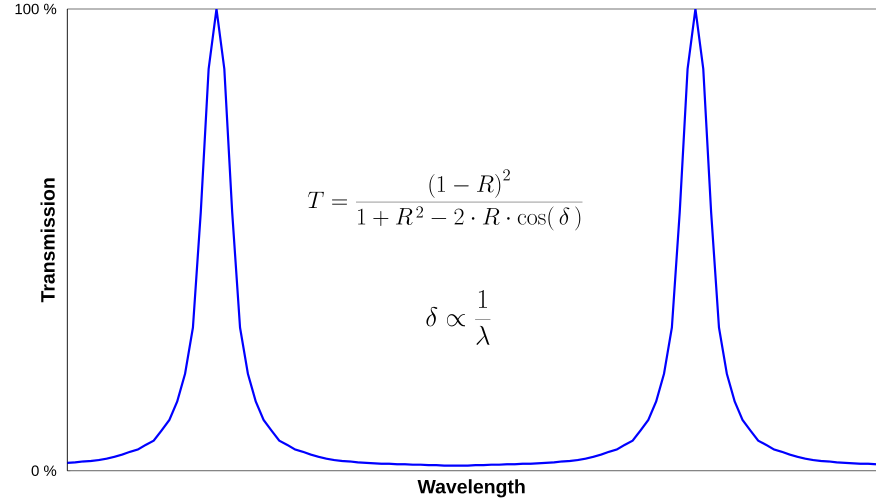 The image size is (876, 502). What do you see at coordinates (458, 317) in the screenshot?
I see `annotation: $\delta\propto\frac{1}{\lambda}$` at bounding box center [458, 317].